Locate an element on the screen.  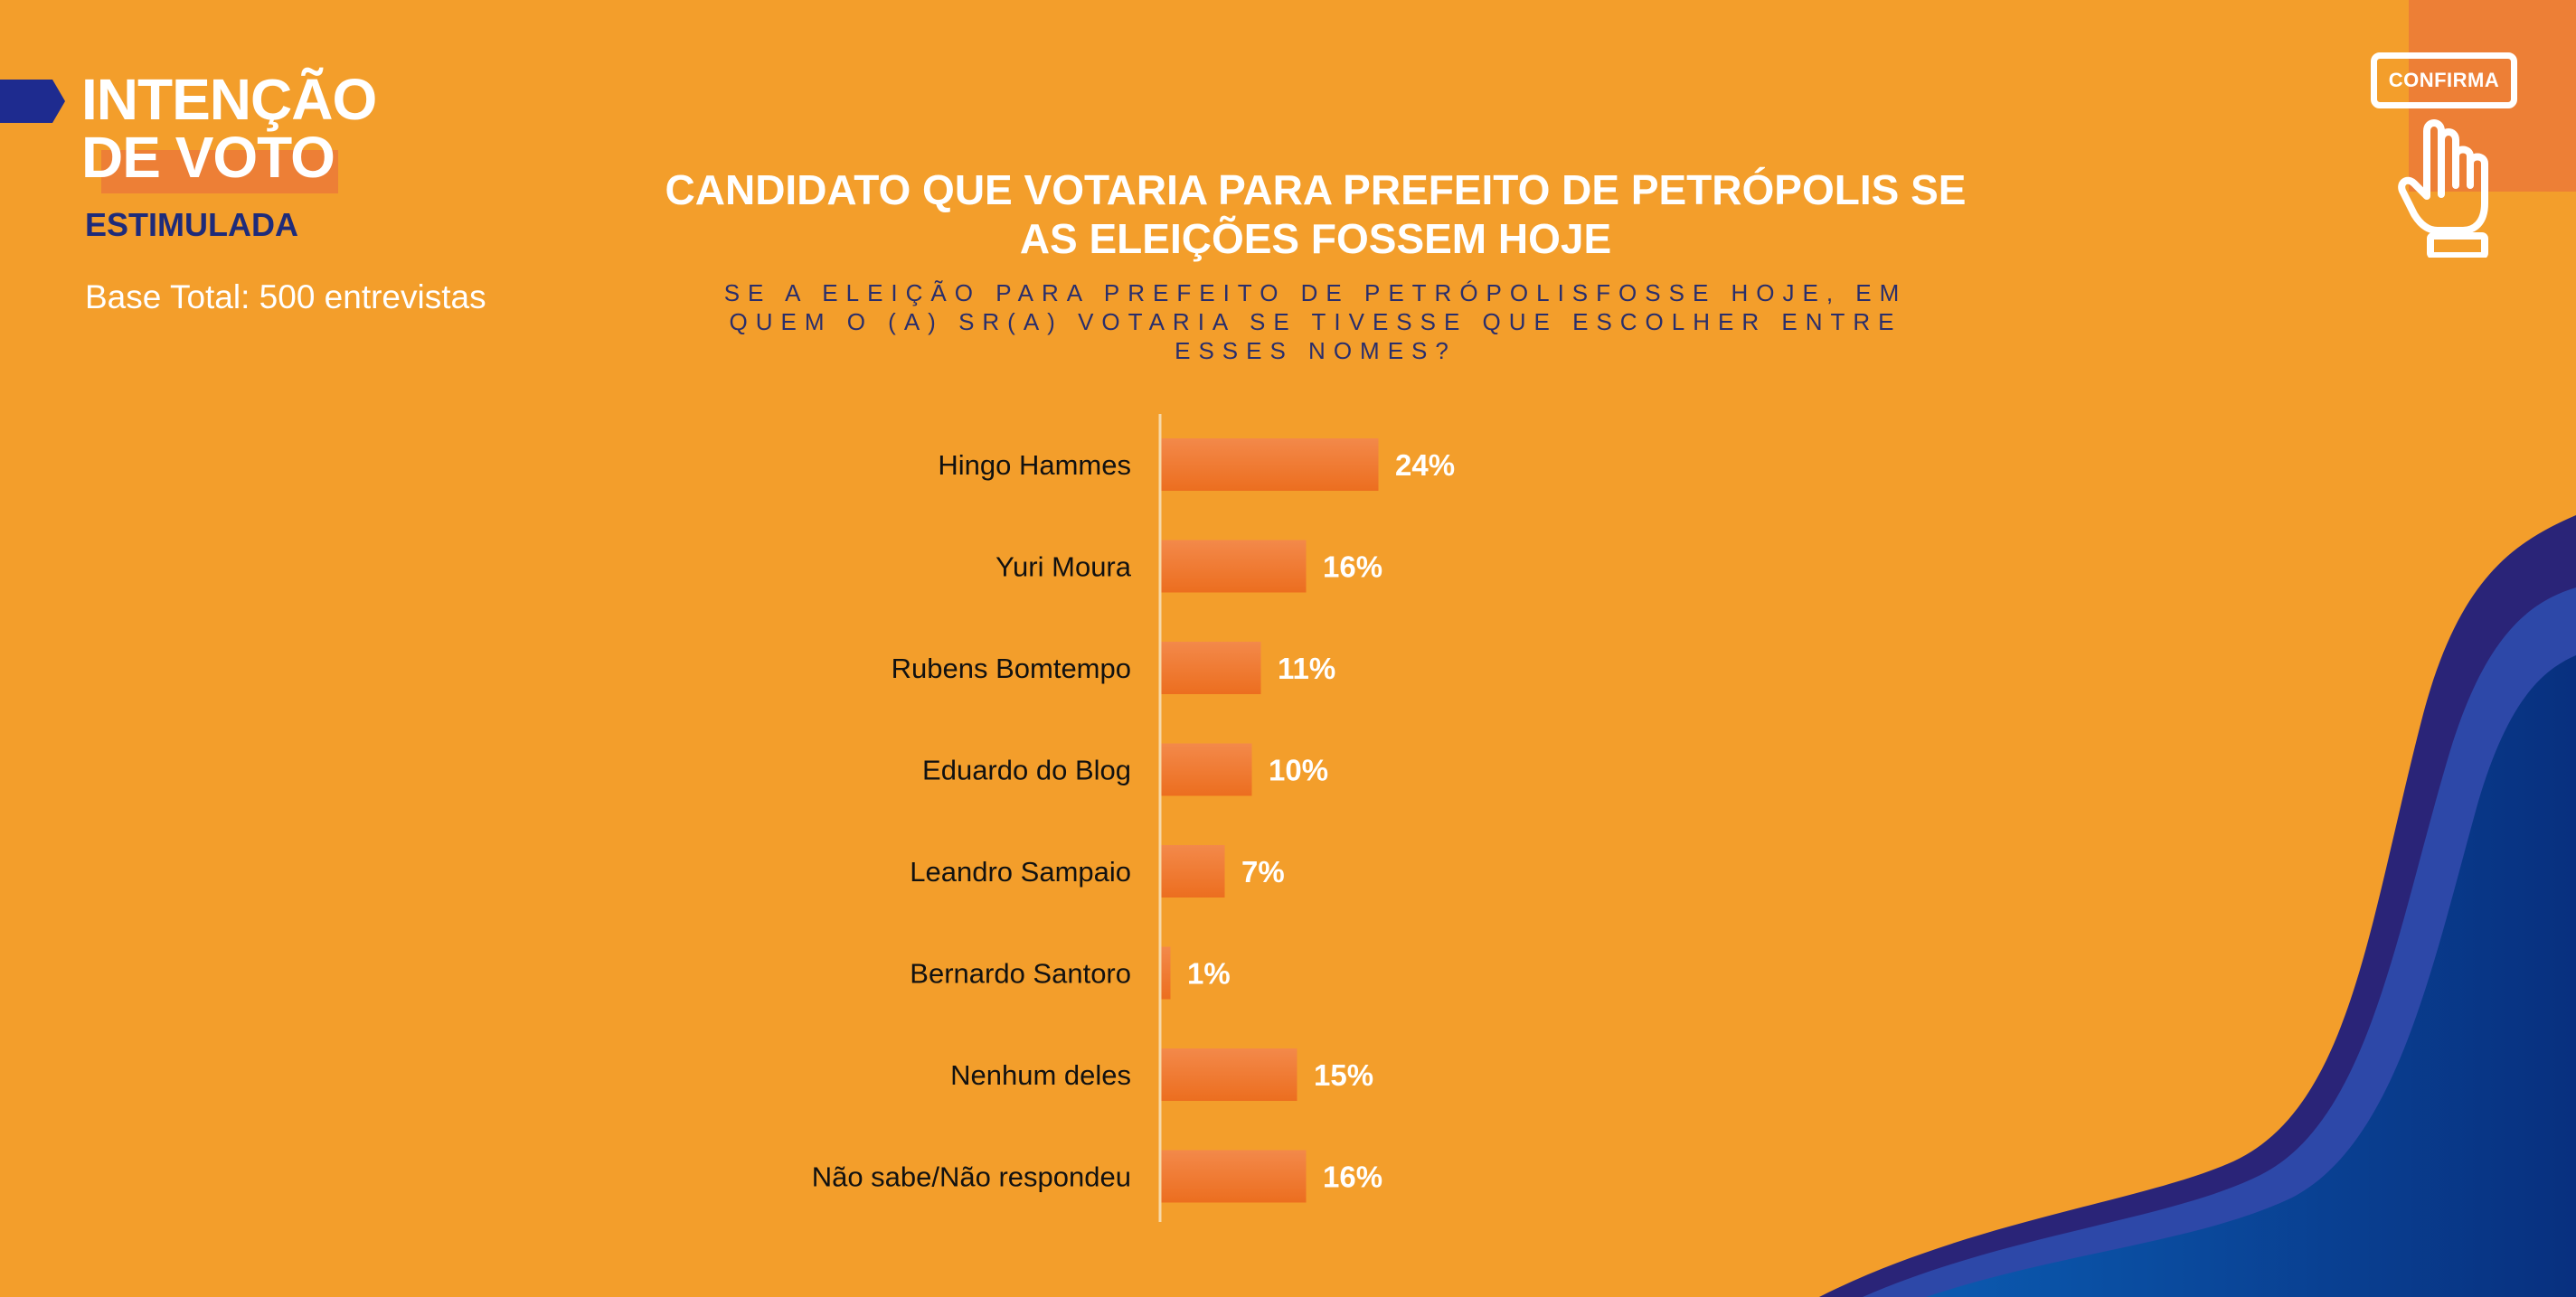
hand-pointer-icon is located at coordinates (2443, 188).